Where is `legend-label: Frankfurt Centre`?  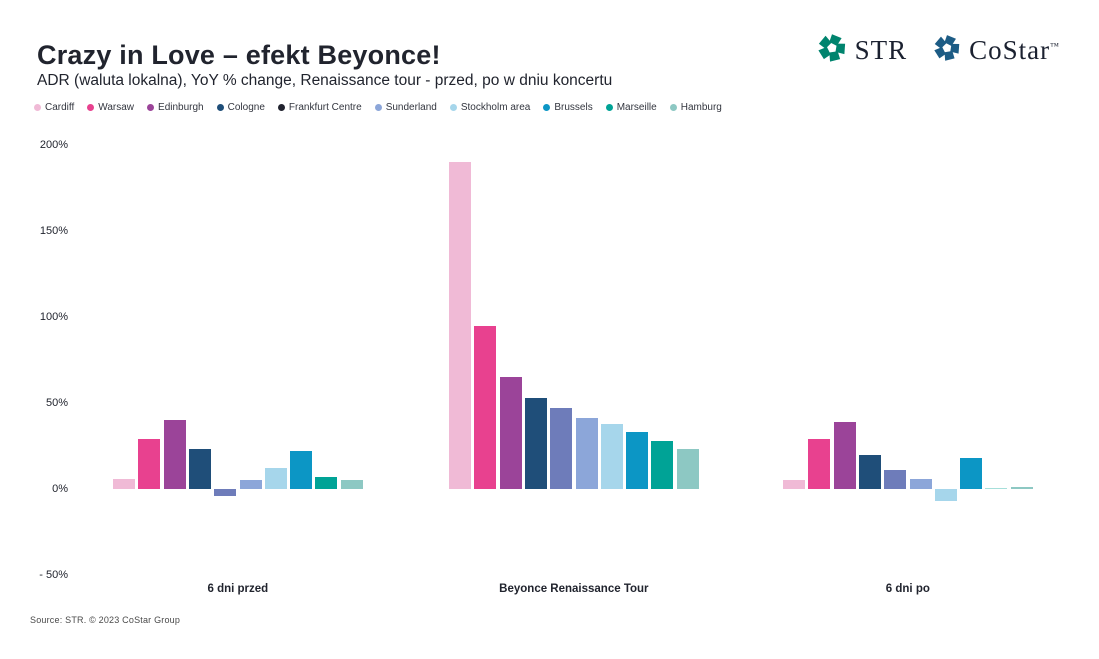 legend-label: Frankfurt Centre is located at coordinates (325, 107).